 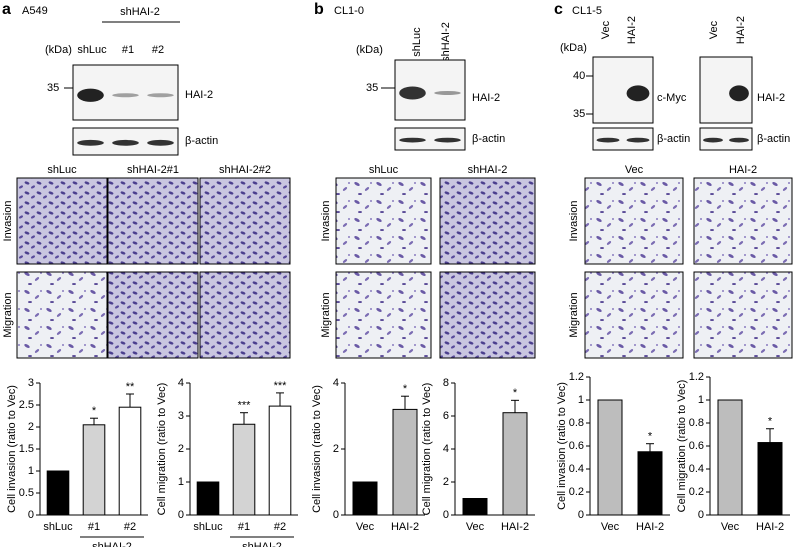 I want to click on marker-label: 35, so click(x=372, y=88).